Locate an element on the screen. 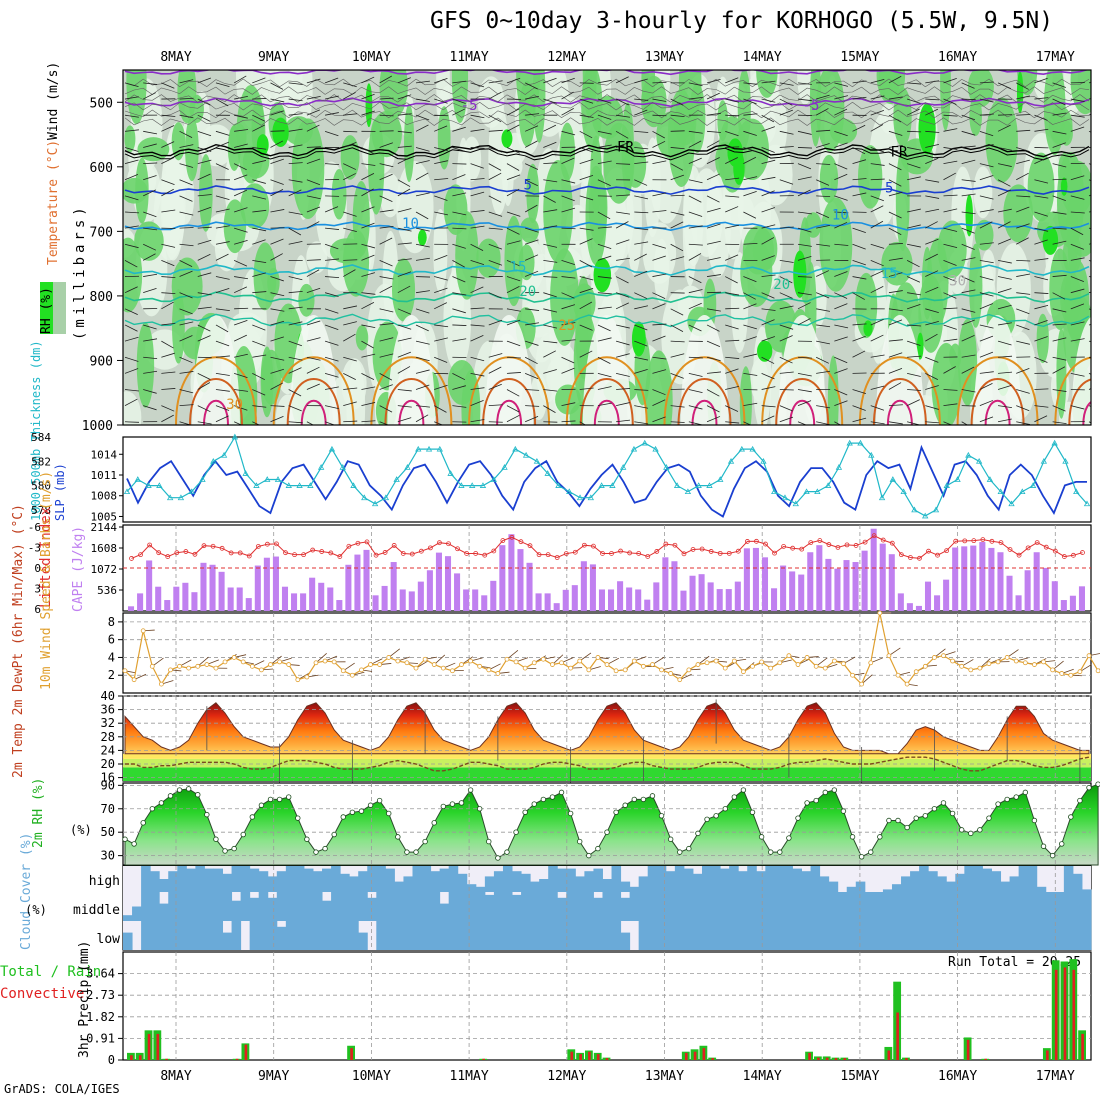 This screenshot has height=1100, width=1100. bottom-day-label: 17MAY is located at coordinates (1055, 1076).